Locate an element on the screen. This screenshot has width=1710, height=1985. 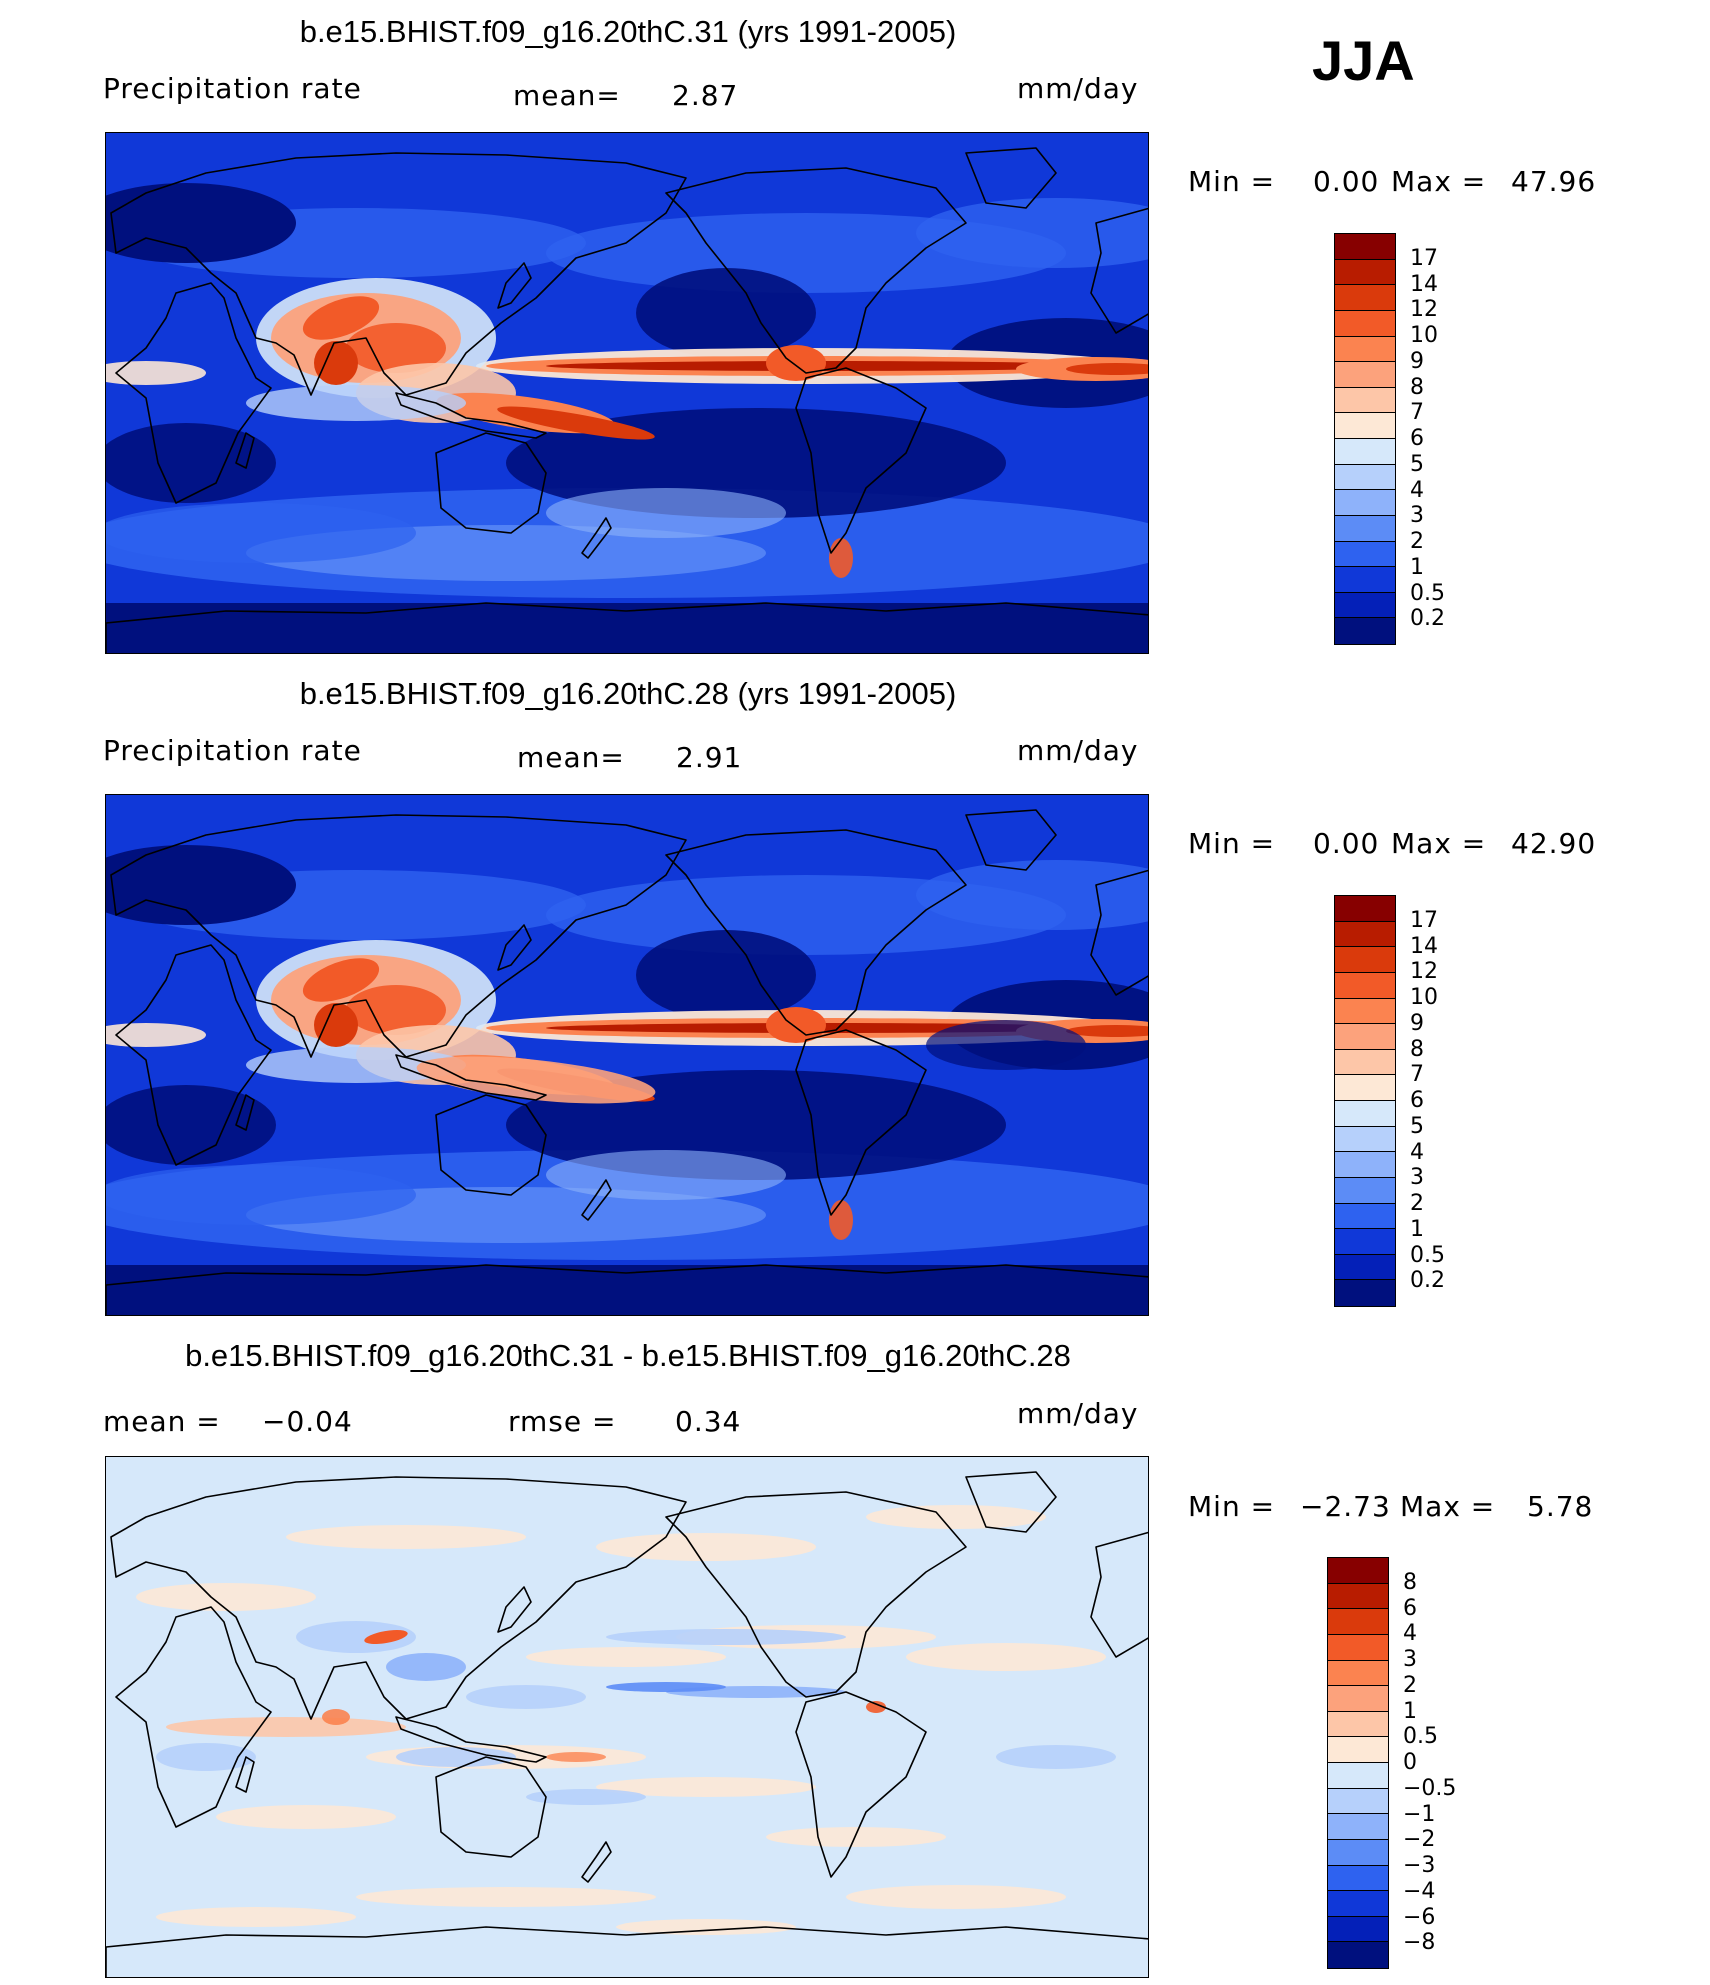
colorbar-level-label: −2 is located at coordinates (1419, 1840).